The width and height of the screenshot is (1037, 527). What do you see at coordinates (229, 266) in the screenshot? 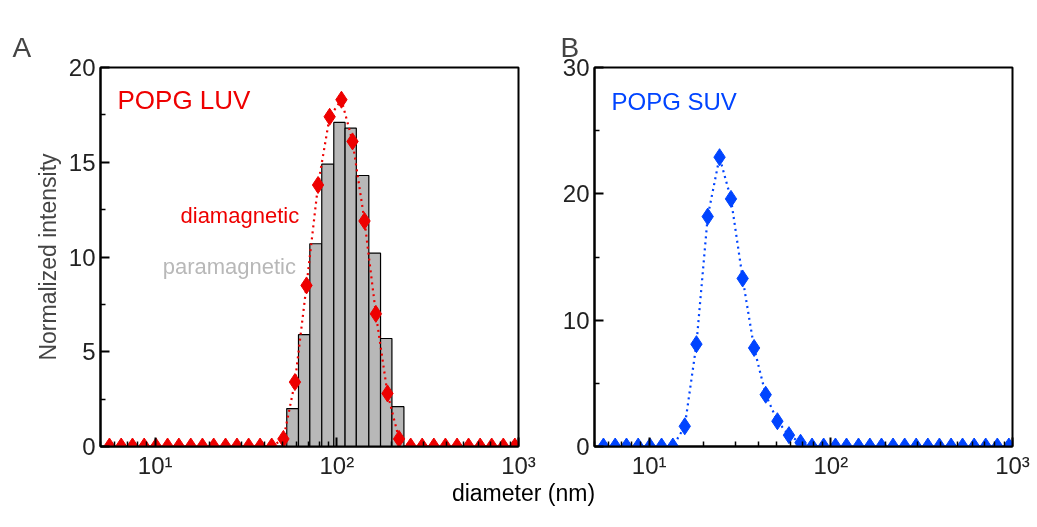
I see `series-label: paramagnetic` at bounding box center [229, 266].